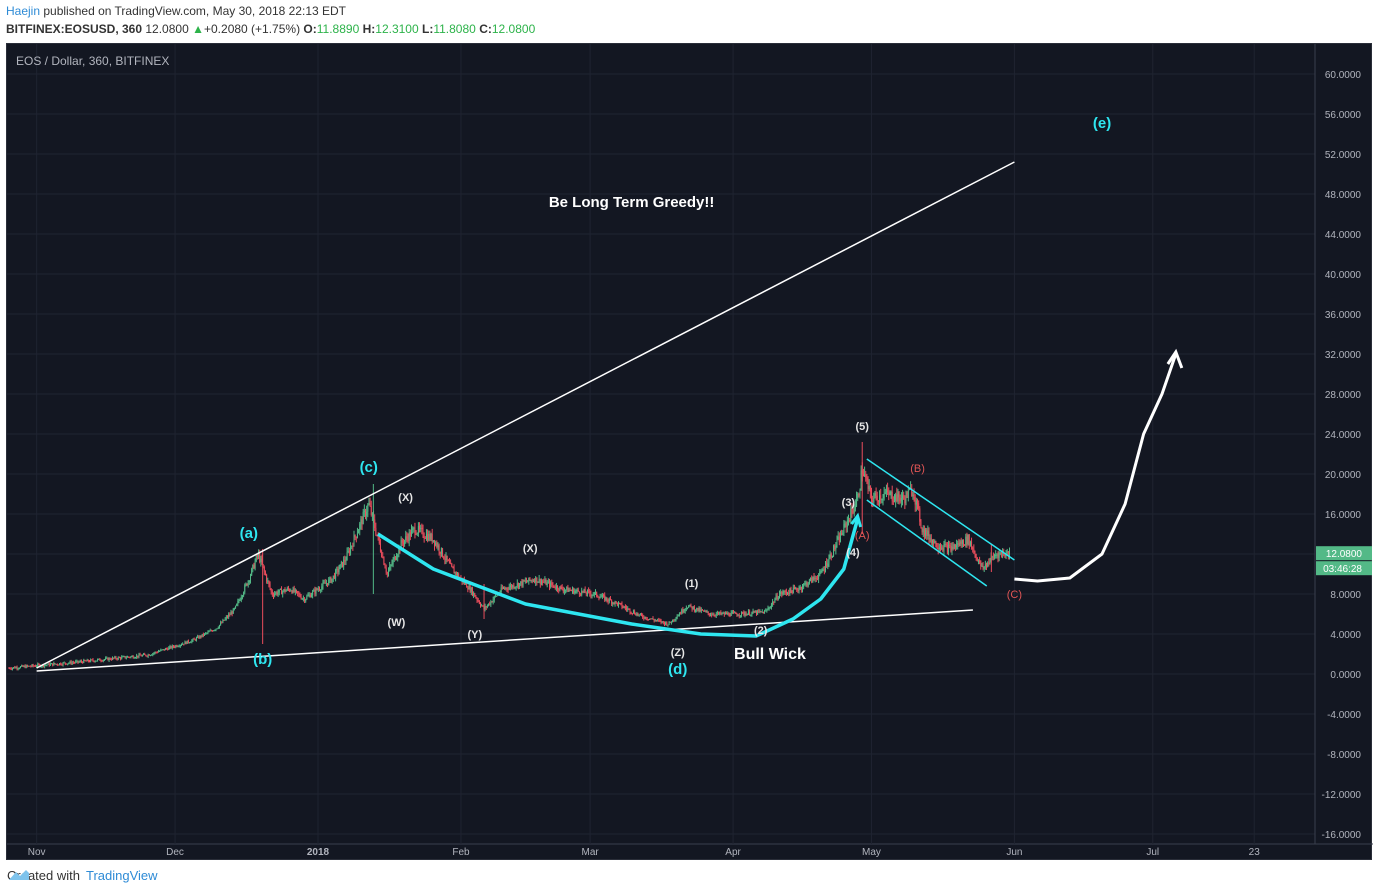 The width and height of the screenshot is (1380, 894). I want to click on wave-label-cyan: (c), so click(369, 467).